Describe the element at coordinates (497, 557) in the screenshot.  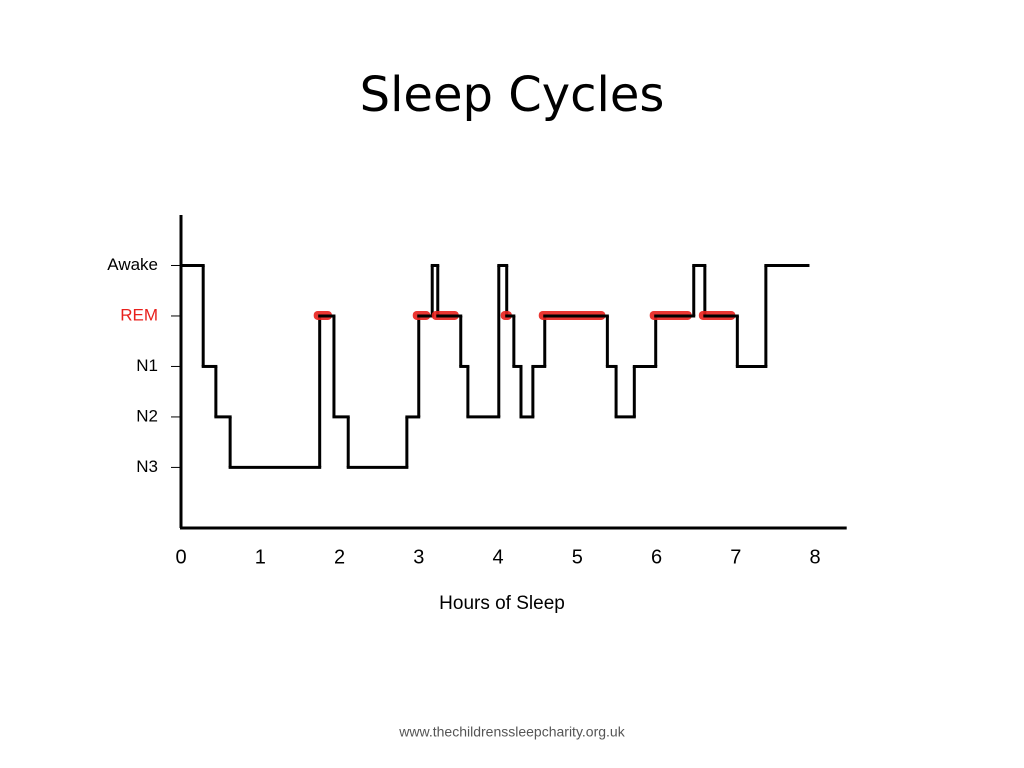
I see `x-tick-label: 4` at that location.